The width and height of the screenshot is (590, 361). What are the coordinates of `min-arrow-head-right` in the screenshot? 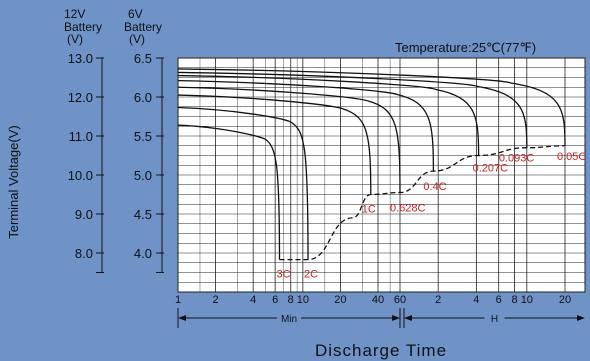 It's located at (396, 318).